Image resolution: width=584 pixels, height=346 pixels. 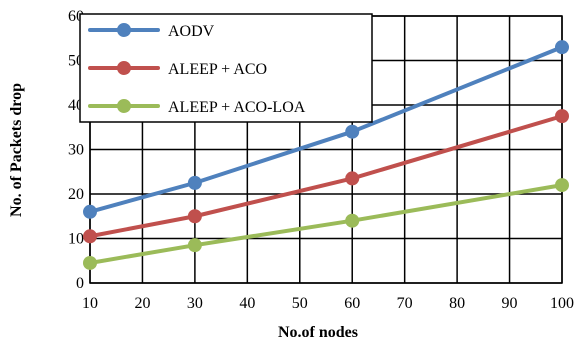 I want to click on x-tick-label: 70, so click(x=405, y=303).